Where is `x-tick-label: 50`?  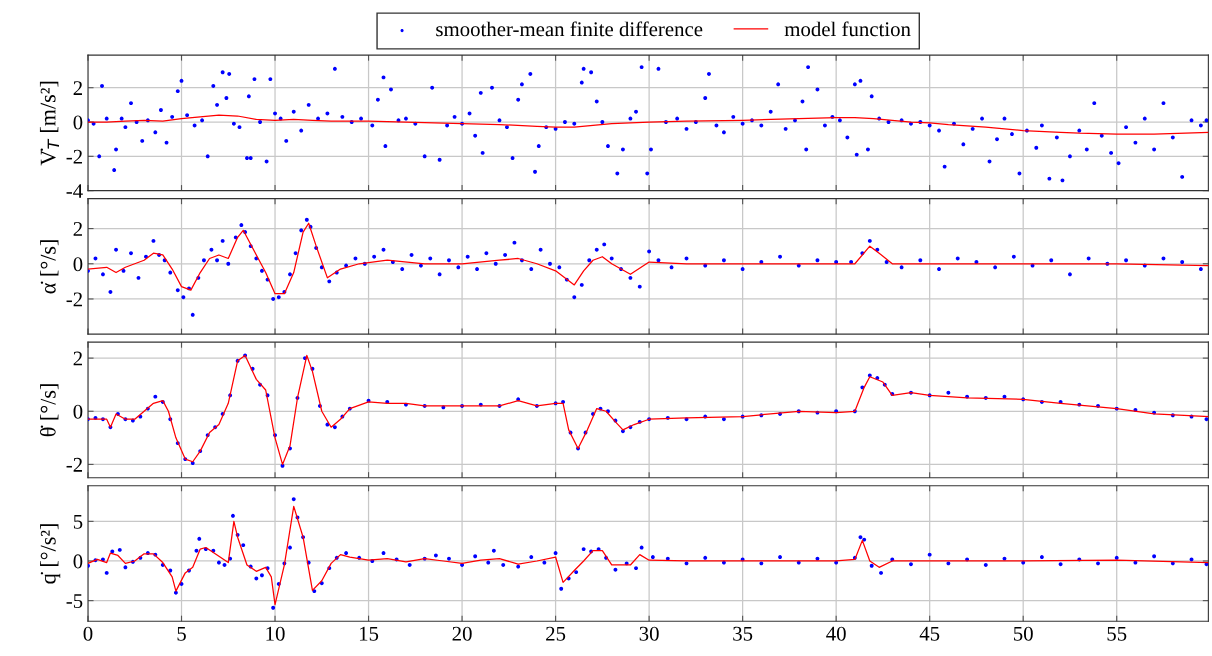 x-tick-label: 50 is located at coordinates (1023, 633).